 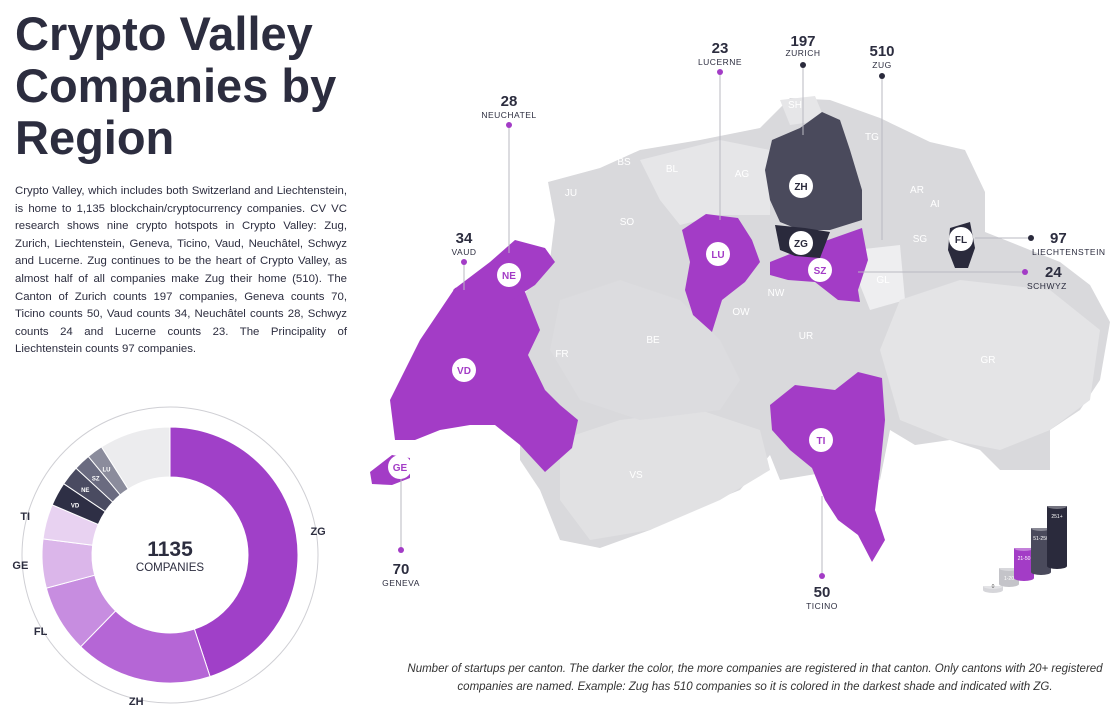 I want to click on code-marker-sz, so click(x=820, y=270).